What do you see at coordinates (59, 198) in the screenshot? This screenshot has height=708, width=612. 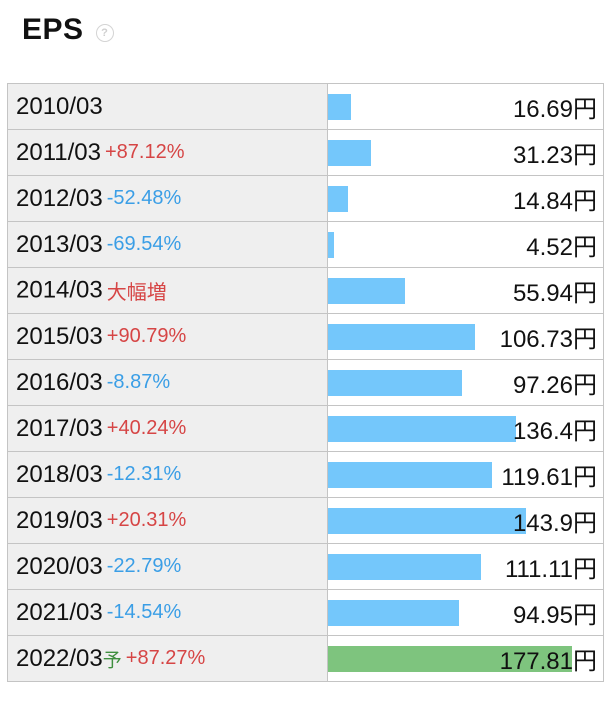 I see `period-label: 2012/03` at bounding box center [59, 198].